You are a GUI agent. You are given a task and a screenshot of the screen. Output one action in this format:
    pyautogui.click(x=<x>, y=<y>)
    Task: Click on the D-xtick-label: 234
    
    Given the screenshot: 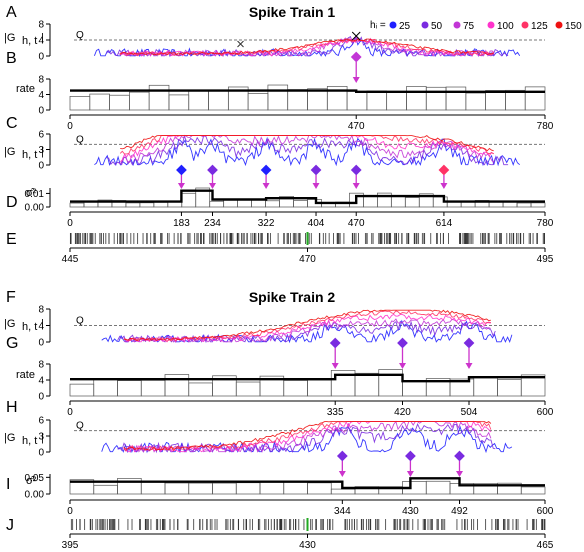 What is the action you would take?
    pyautogui.click(x=212, y=223)
    